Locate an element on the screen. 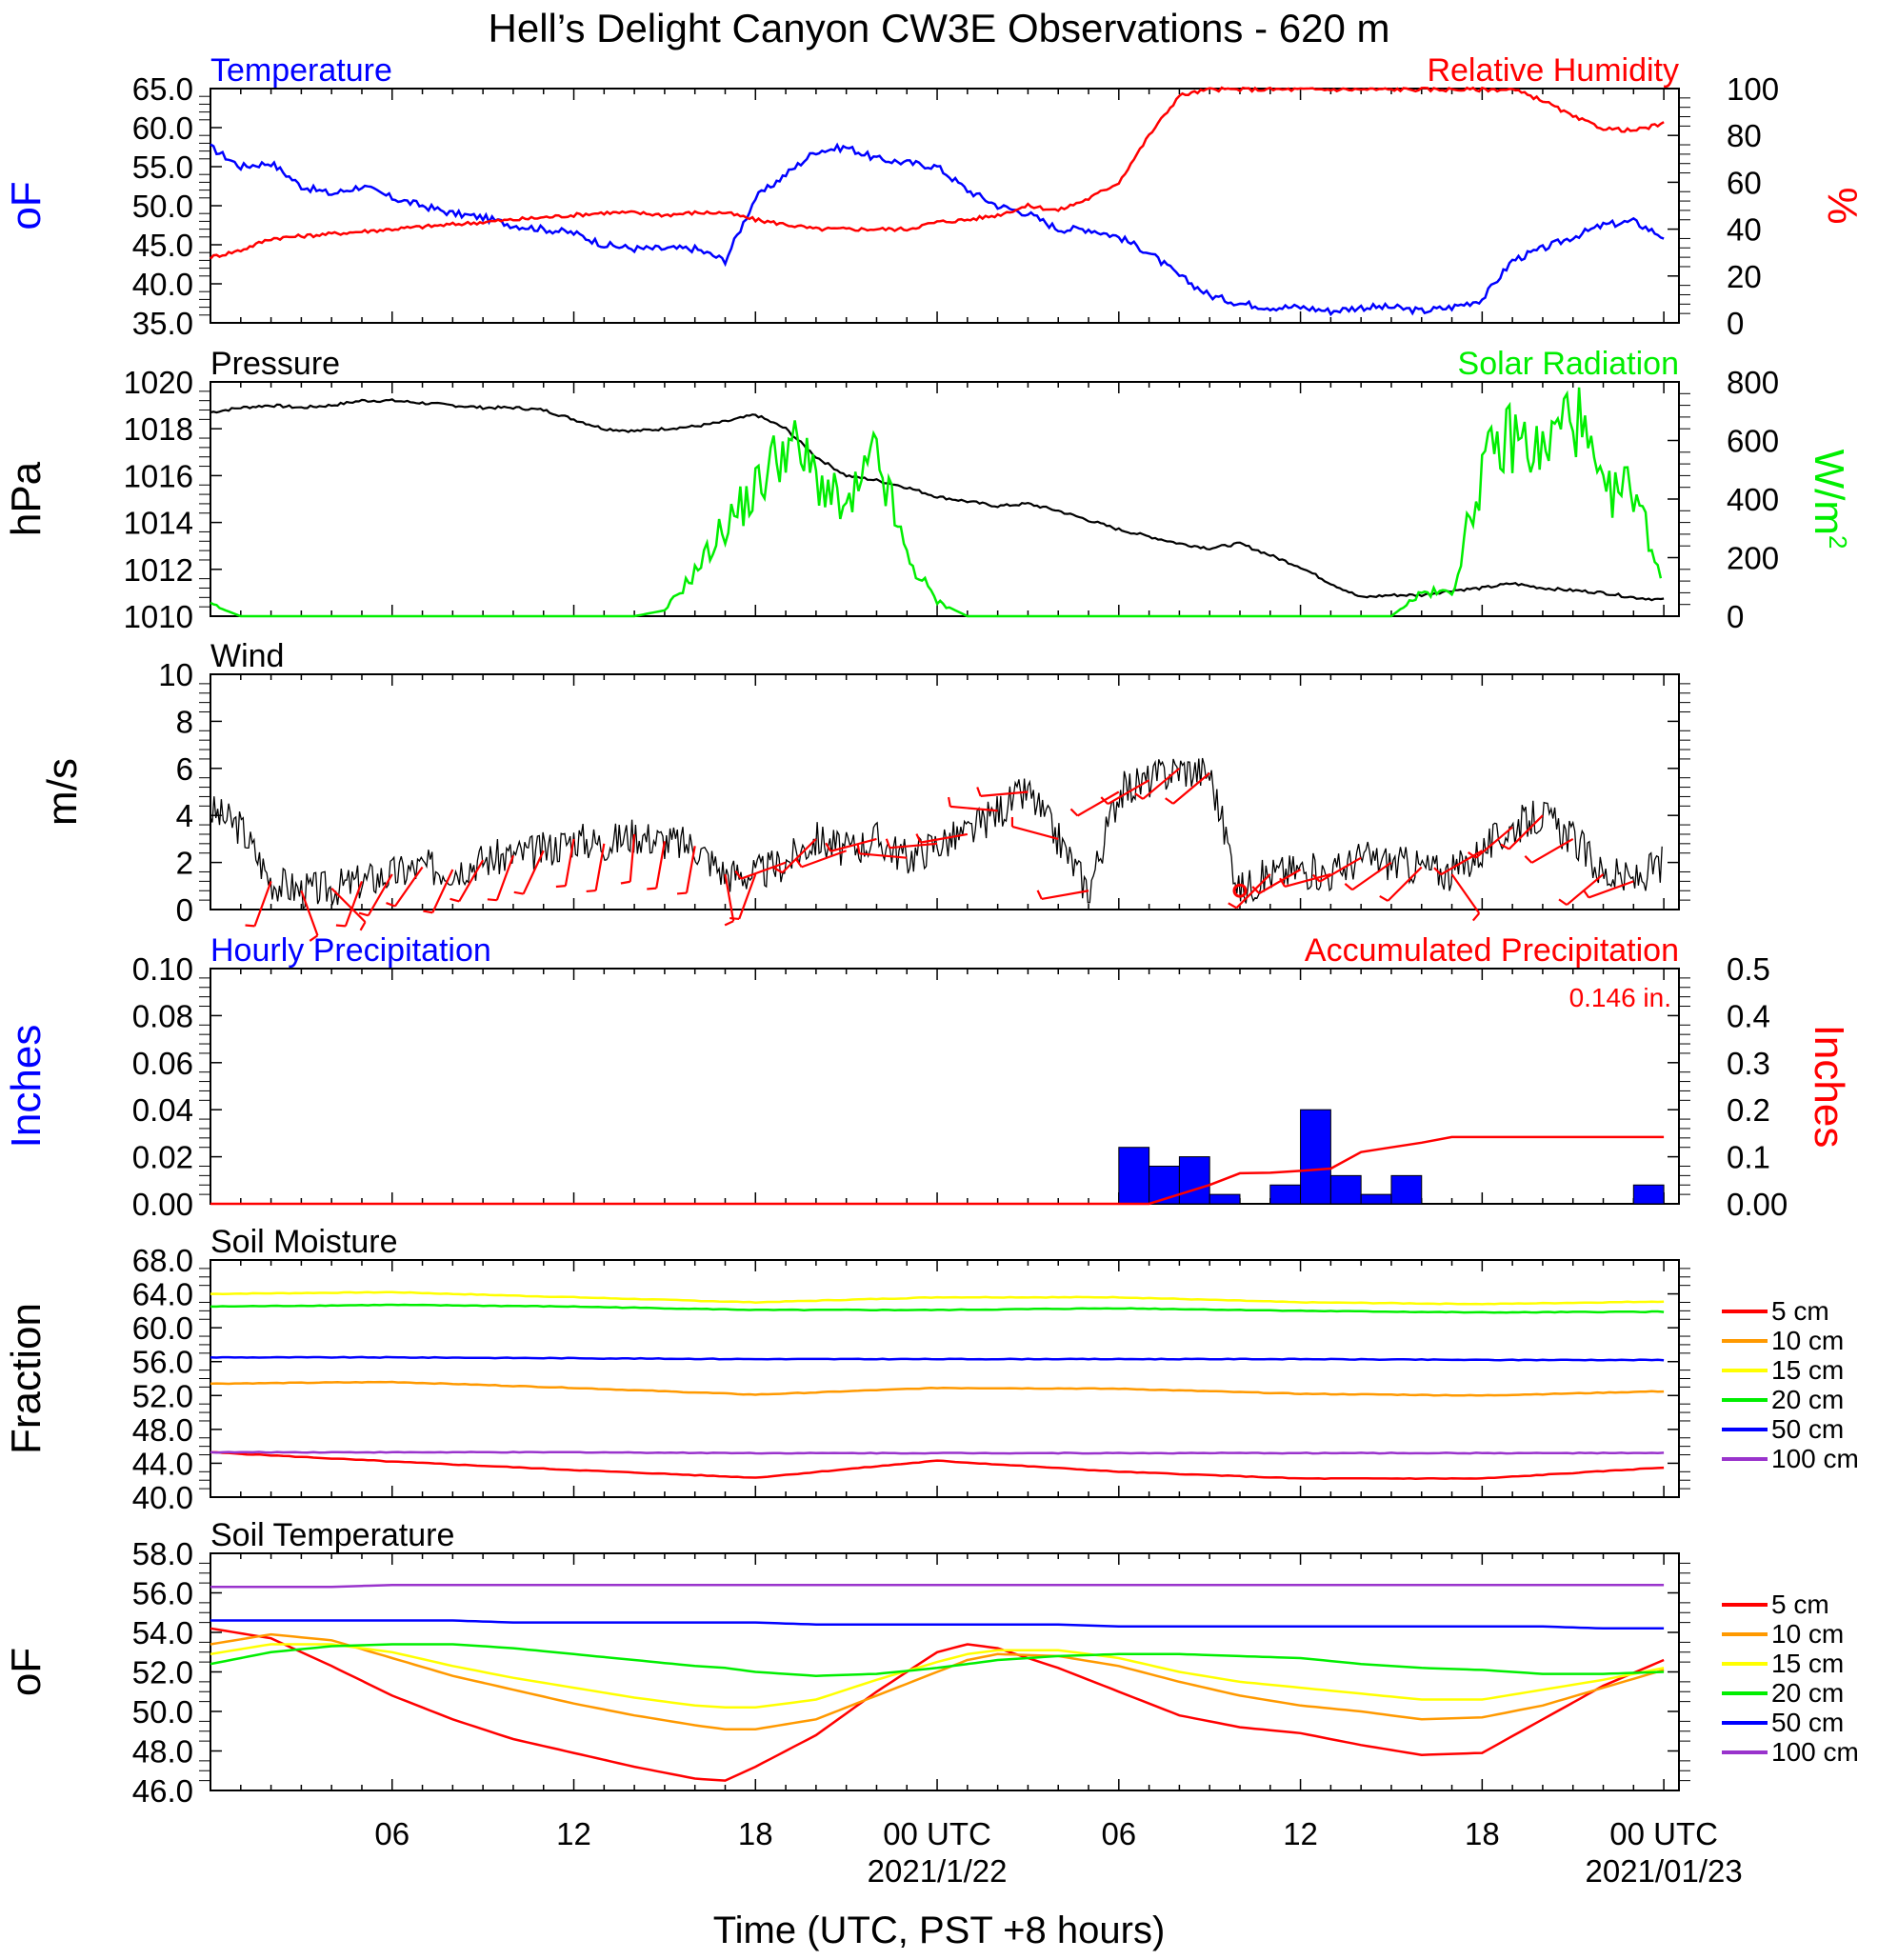 Image resolution: width=1878 pixels, height=1960 pixels. y-tick-label: 0.04 is located at coordinates (162, 1110).